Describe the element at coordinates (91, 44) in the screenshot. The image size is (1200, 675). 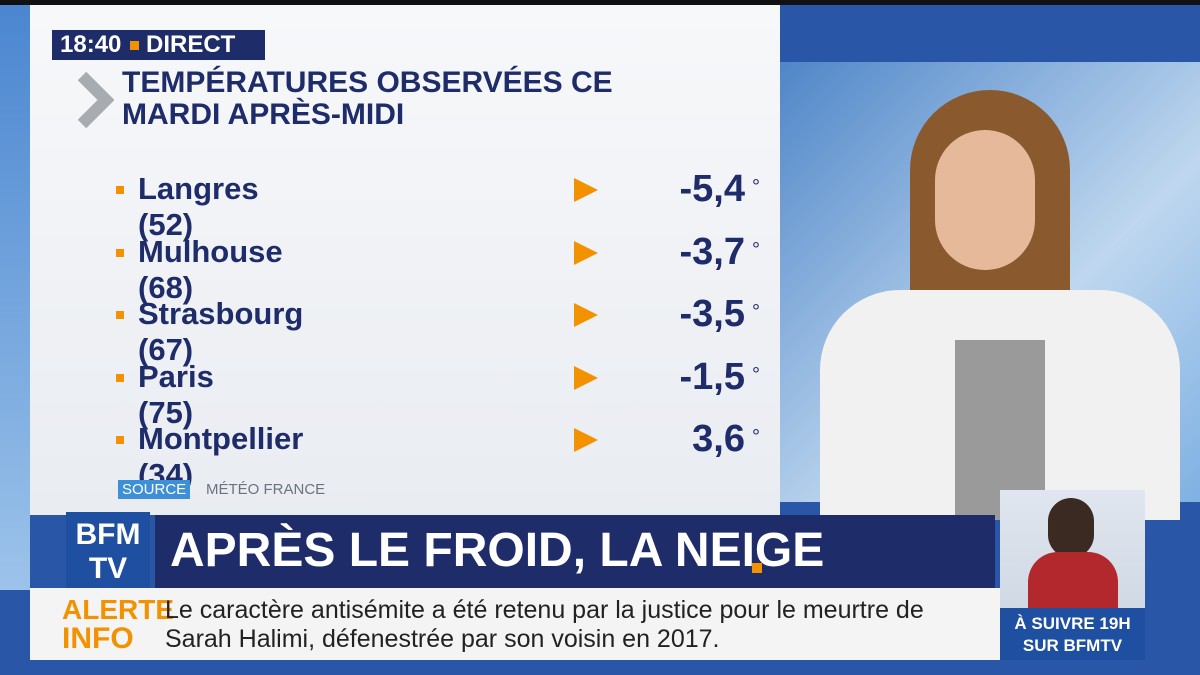
I see `time: 18:40` at that location.